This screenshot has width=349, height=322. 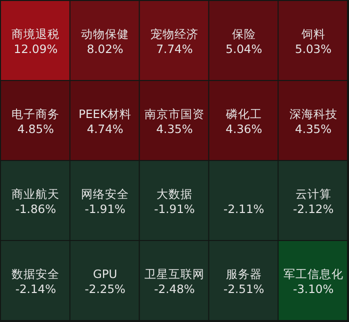 I want to click on data-label: 12.09%, so click(x=36, y=49).